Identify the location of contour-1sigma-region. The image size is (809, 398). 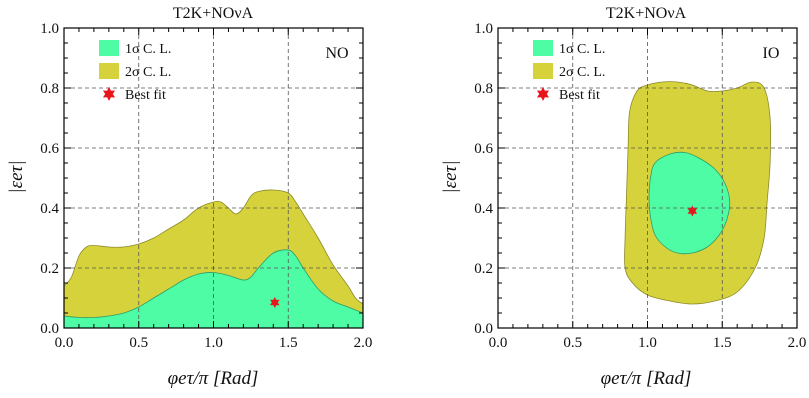
(689, 203).